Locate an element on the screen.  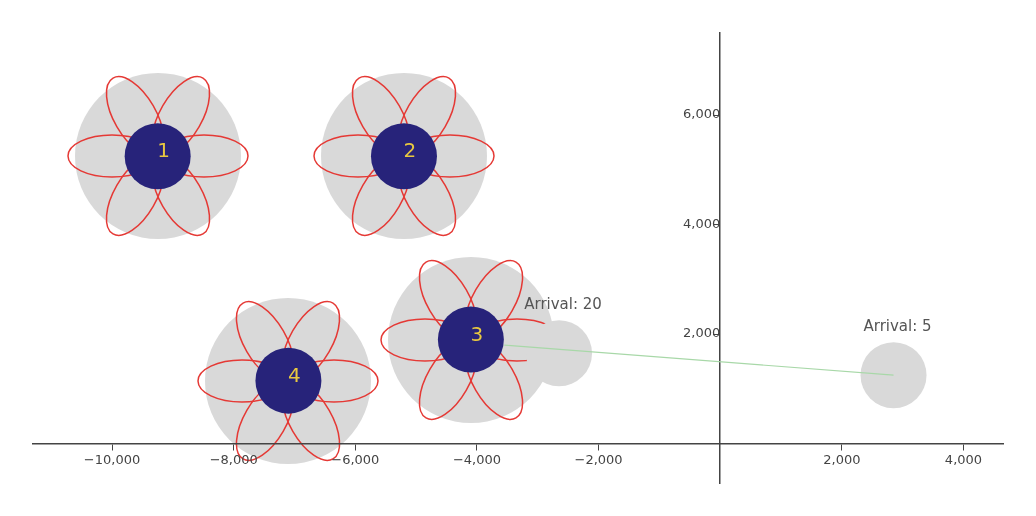
x-tick-label: 4,000 is located at coordinates (963, 459).